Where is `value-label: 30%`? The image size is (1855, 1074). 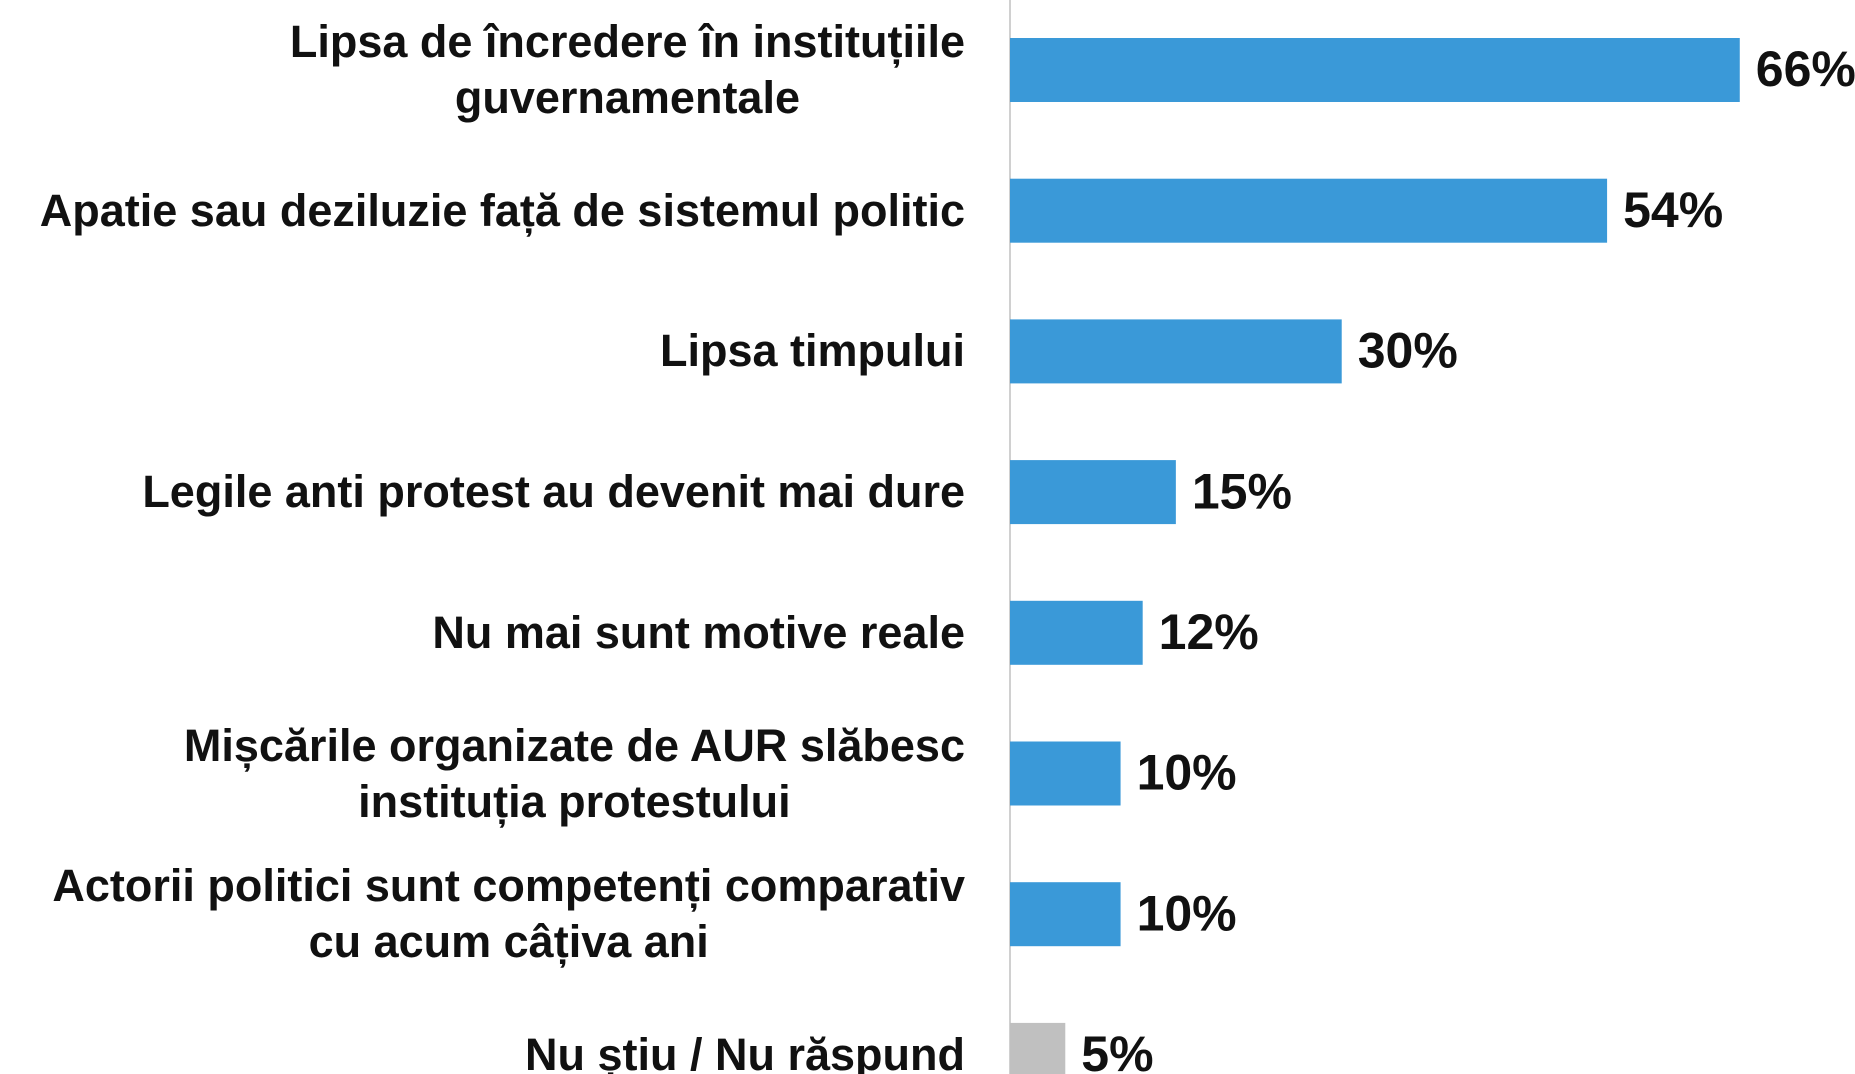
value-label: 30% is located at coordinates (1408, 351).